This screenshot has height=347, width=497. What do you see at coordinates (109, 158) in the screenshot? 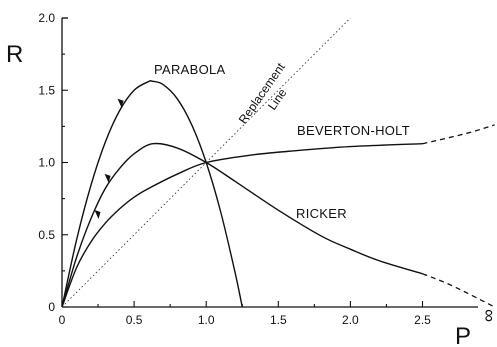
I see `curve-markers` at bounding box center [109, 158].